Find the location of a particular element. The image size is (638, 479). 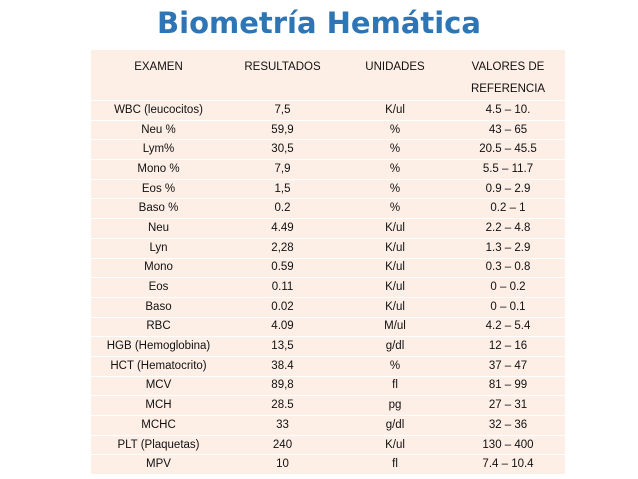

table-row: Eos 0.11 K/ul 0 – 0.2 is located at coordinates (328, 287).